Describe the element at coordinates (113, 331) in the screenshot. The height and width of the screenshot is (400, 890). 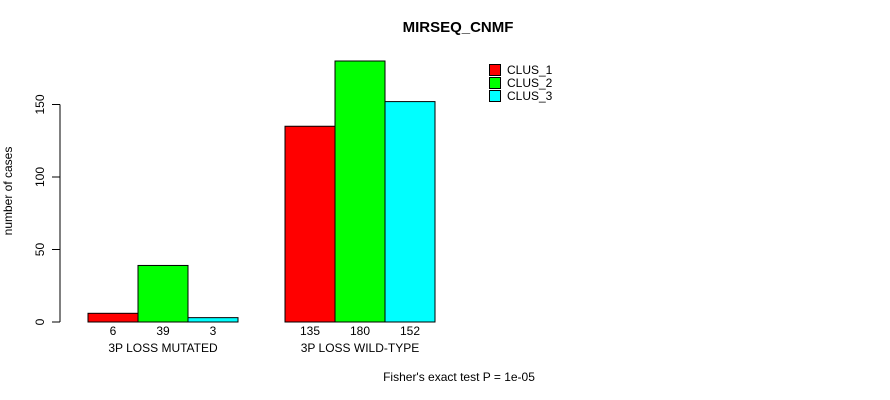
I see `bar-value-label: 6` at that location.